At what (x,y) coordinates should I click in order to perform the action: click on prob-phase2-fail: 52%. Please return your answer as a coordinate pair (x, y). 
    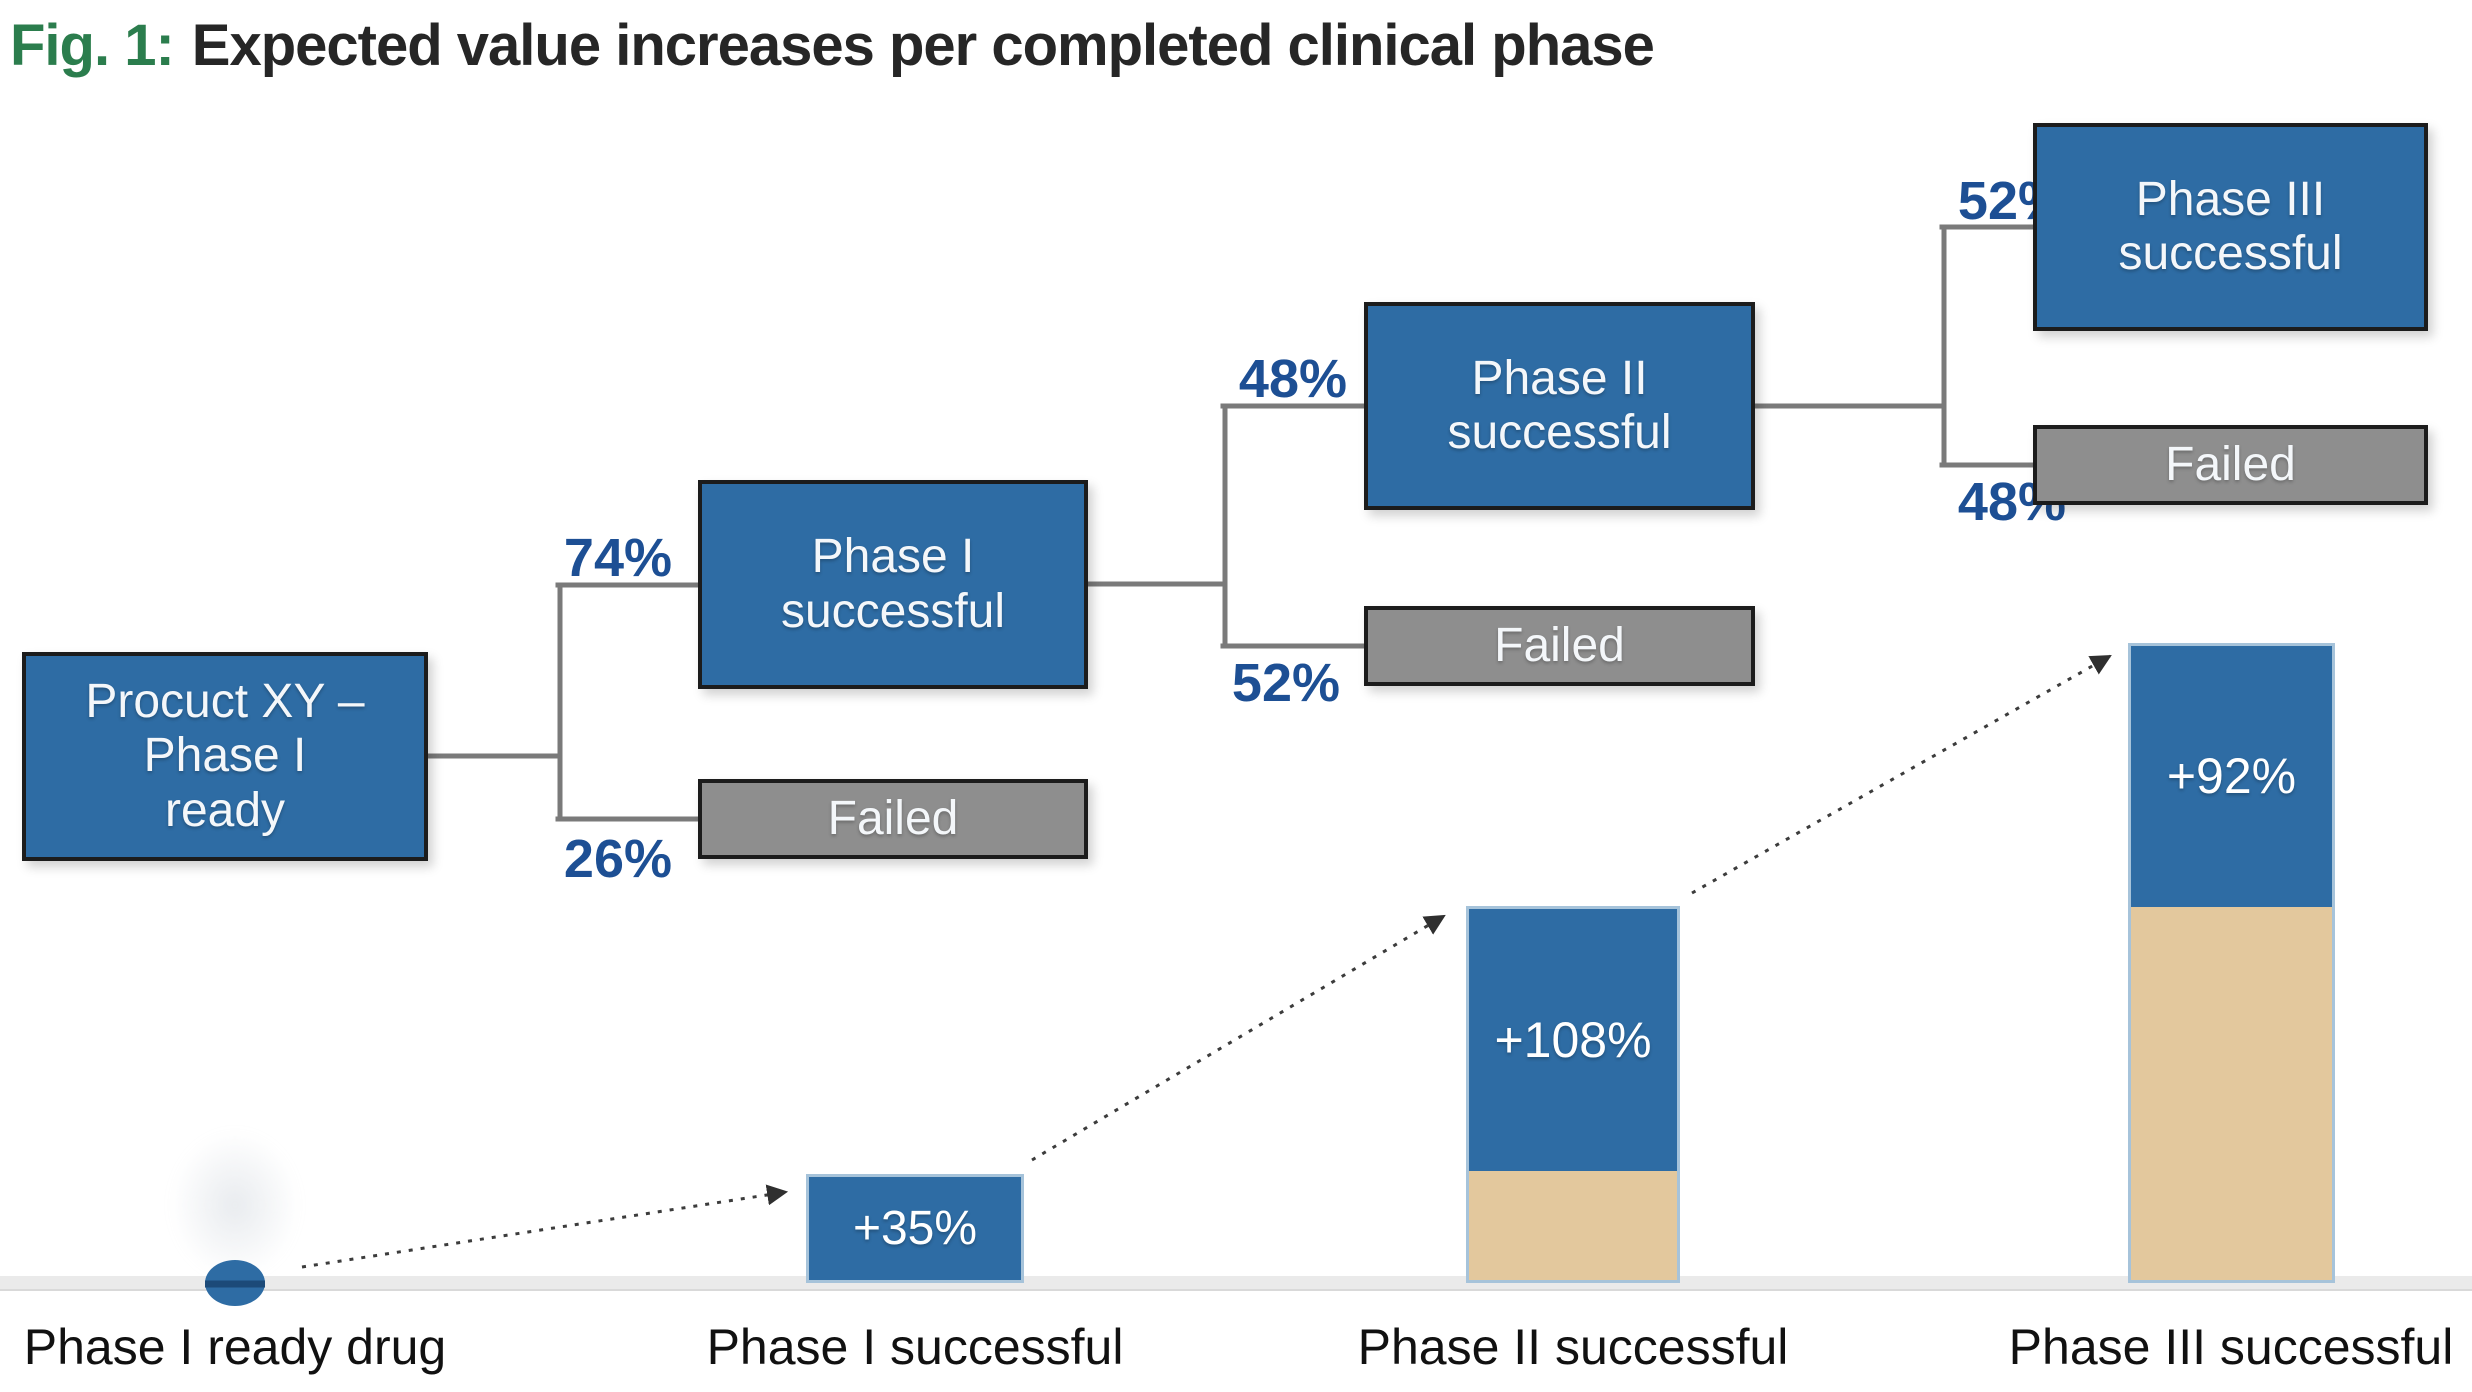
    Looking at the image, I should click on (1285, 683).